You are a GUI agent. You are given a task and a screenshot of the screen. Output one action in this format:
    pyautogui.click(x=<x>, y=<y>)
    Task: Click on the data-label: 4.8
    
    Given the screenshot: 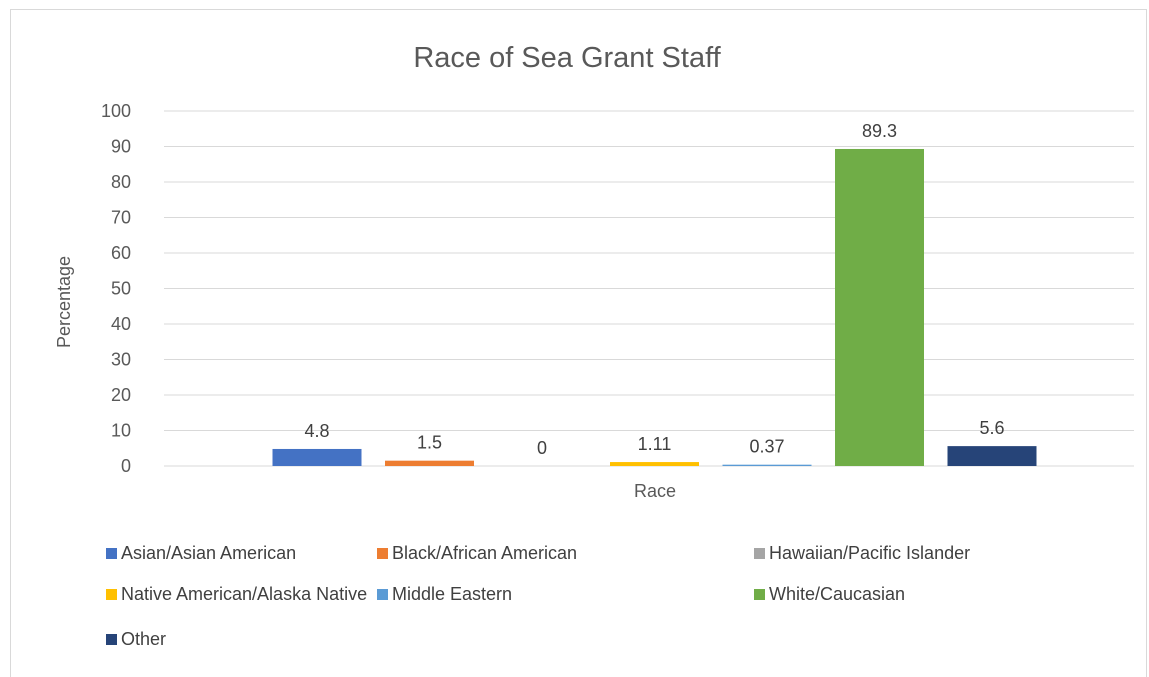 What is the action you would take?
    pyautogui.click(x=316, y=431)
    